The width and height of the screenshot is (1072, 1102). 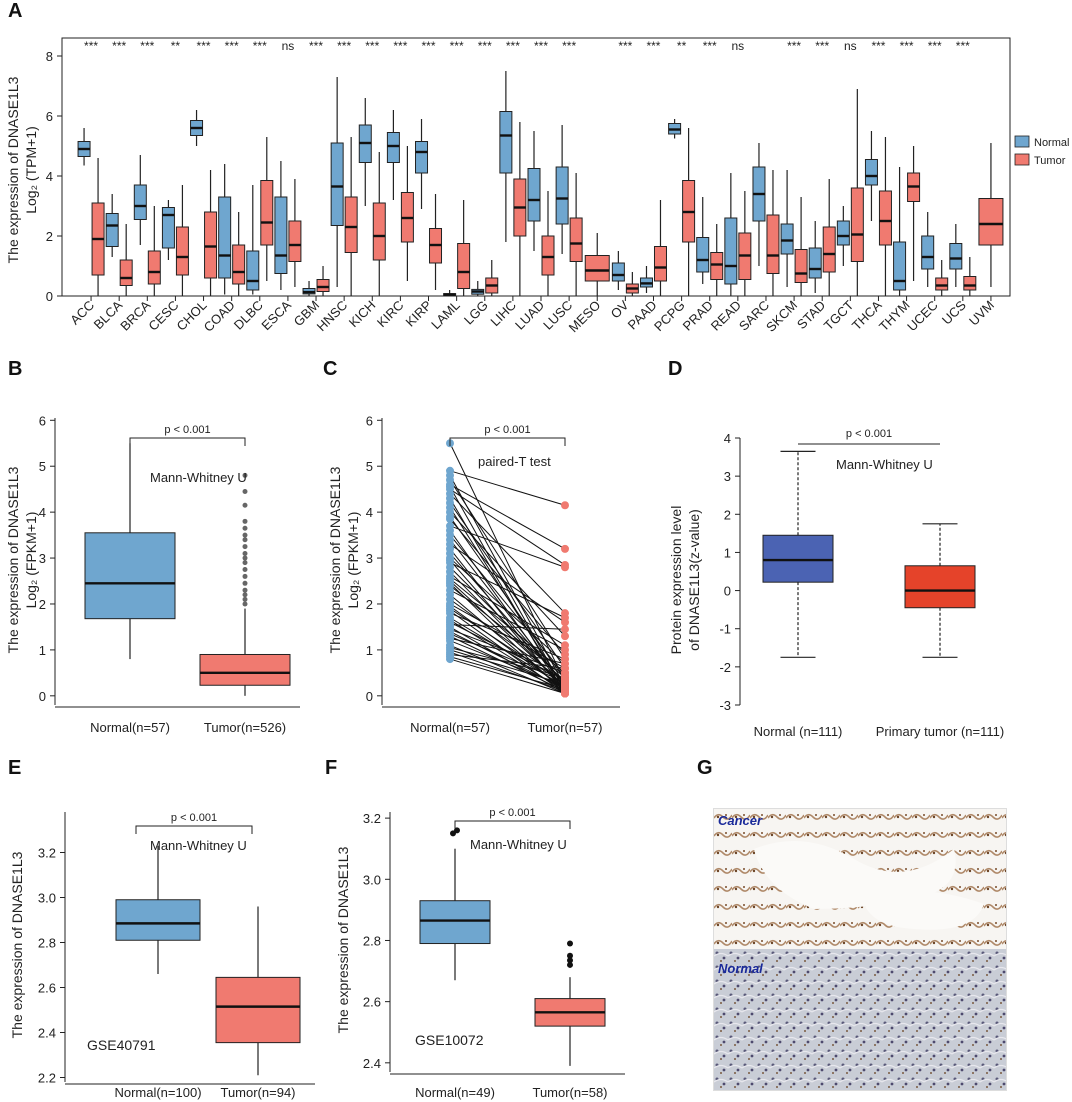 I want to click on d-y-tick-label: 0, so click(x=727, y=591).